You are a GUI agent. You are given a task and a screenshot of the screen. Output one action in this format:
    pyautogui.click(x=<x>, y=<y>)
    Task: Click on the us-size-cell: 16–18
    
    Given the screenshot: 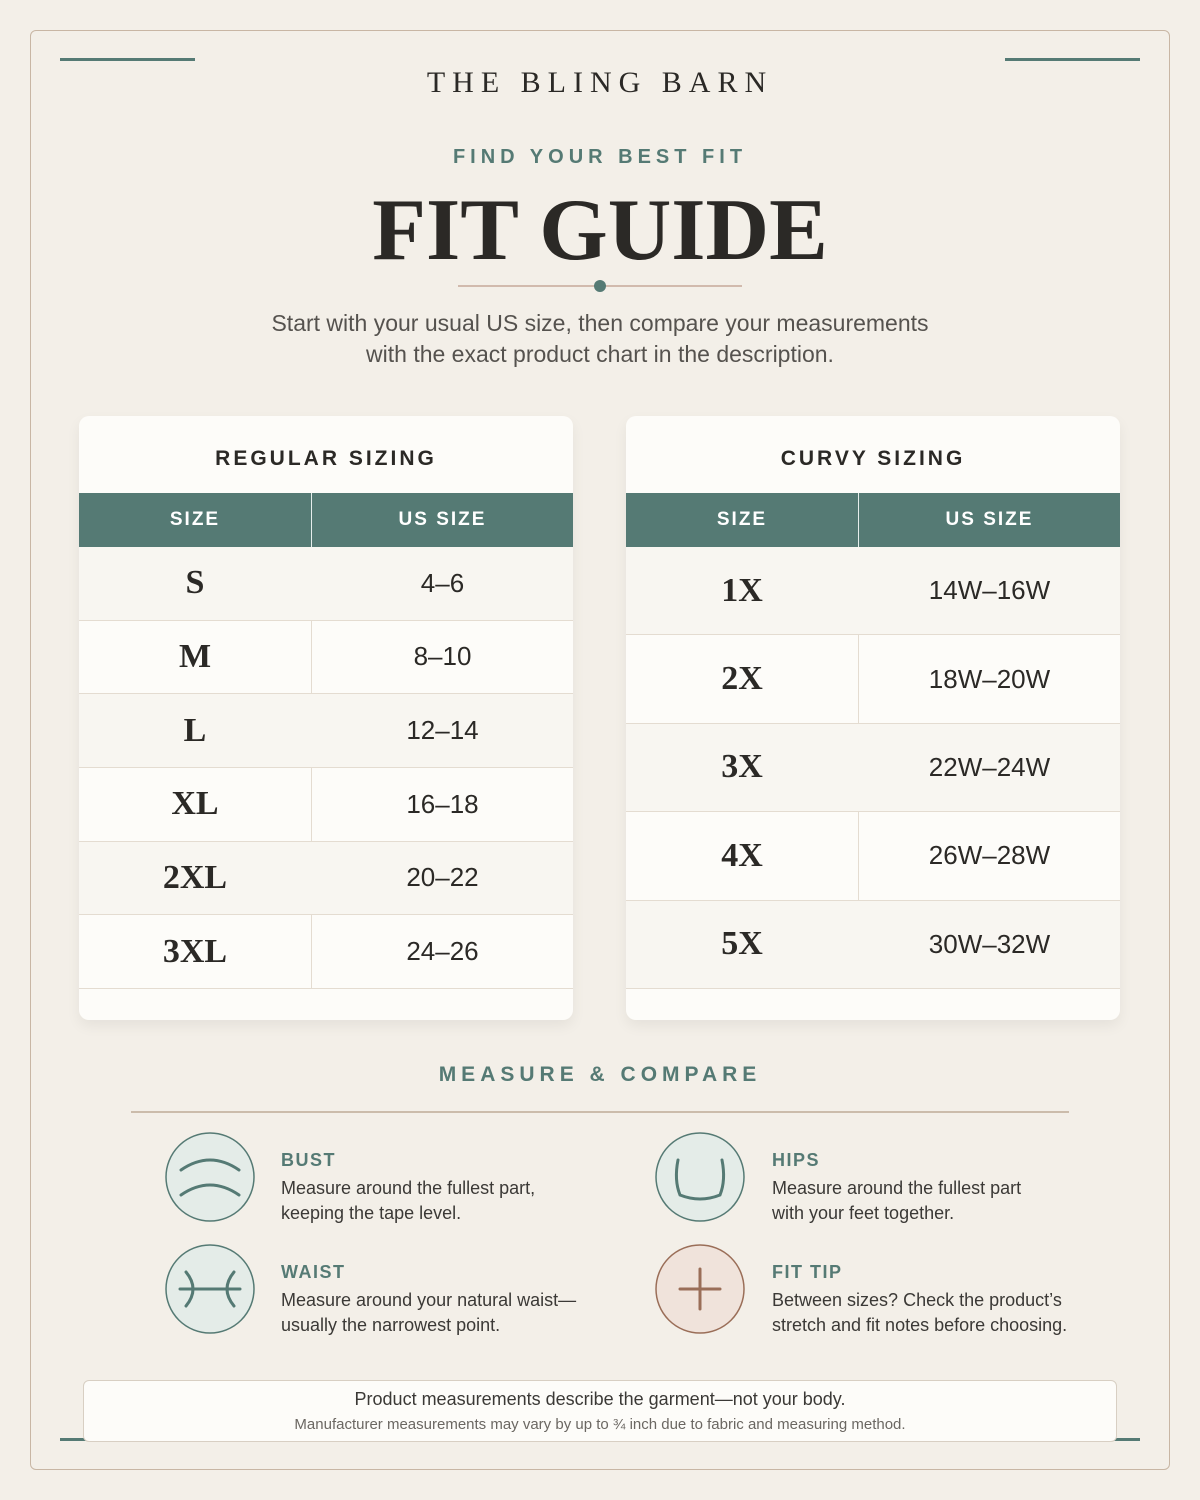 What is the action you would take?
    pyautogui.click(x=442, y=803)
    